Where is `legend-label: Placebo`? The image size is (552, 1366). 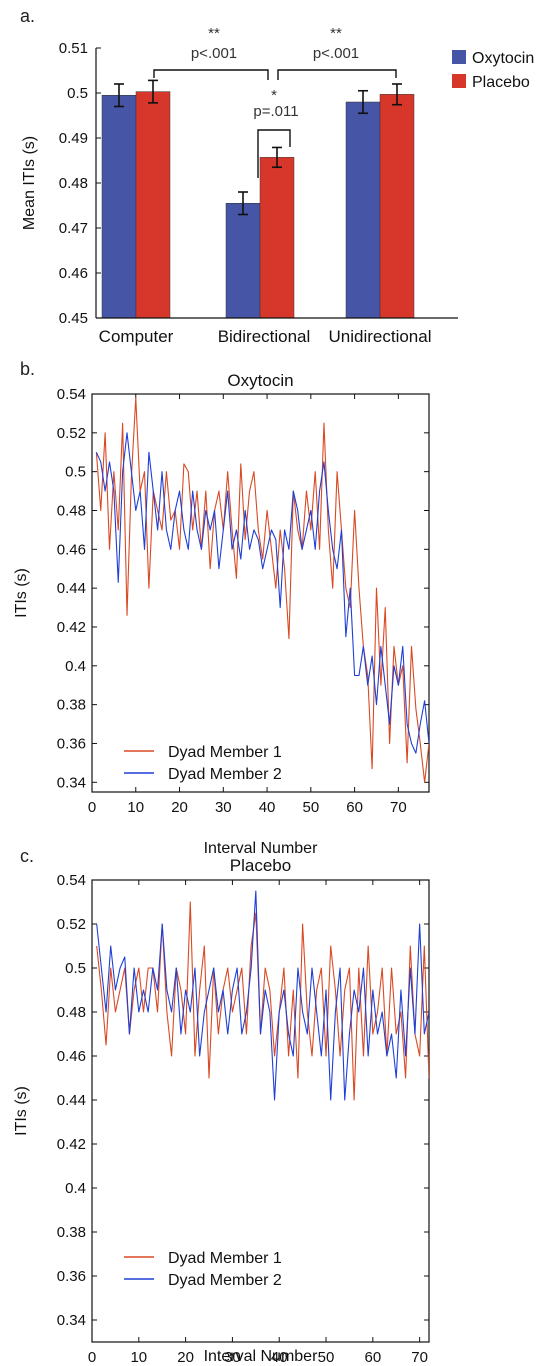 legend-label: Placebo is located at coordinates (501, 82).